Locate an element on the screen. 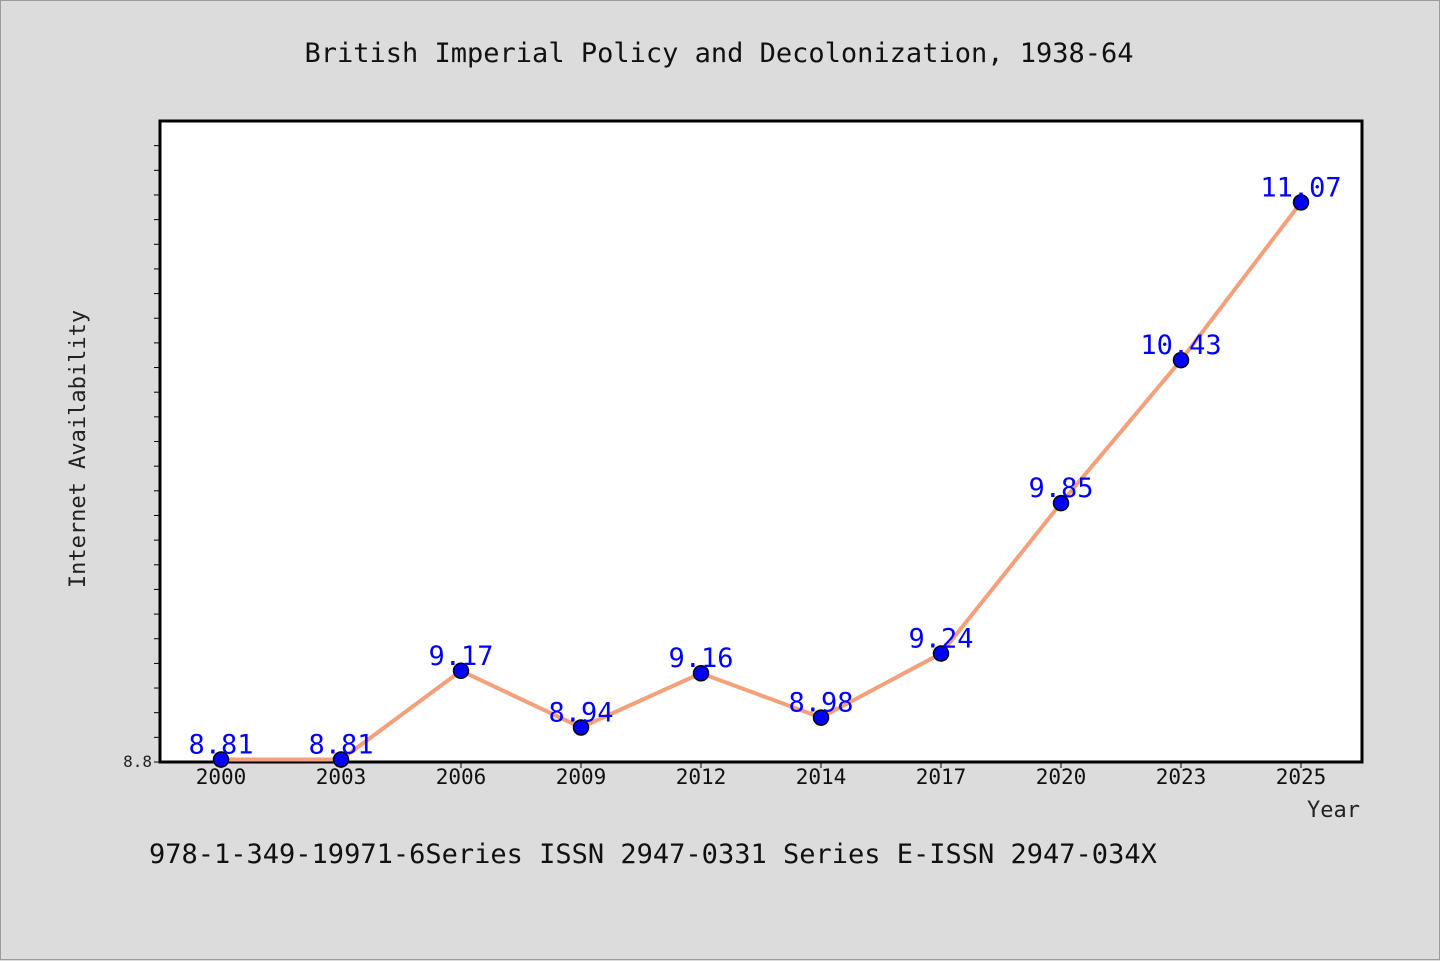  x-tick-label: 2025 is located at coordinates (1301, 777).